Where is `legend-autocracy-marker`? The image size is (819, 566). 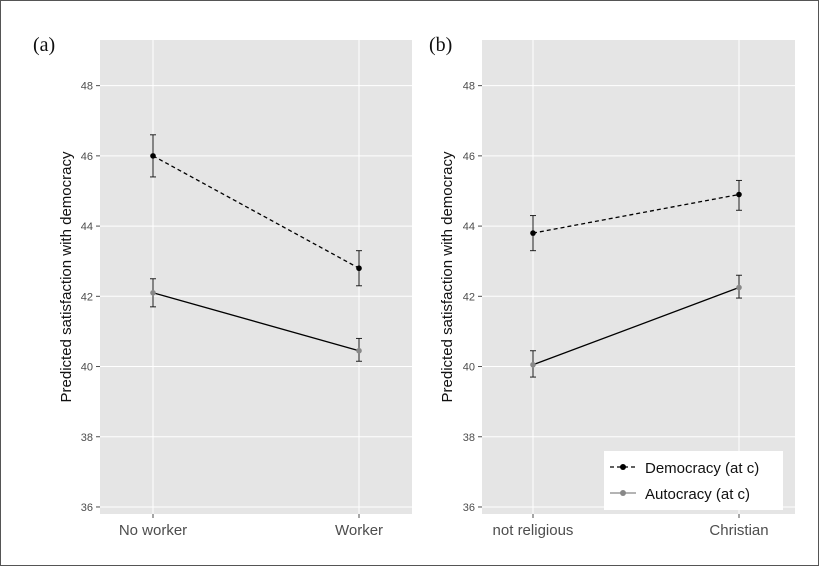
legend-autocracy-marker is located at coordinates (623, 493).